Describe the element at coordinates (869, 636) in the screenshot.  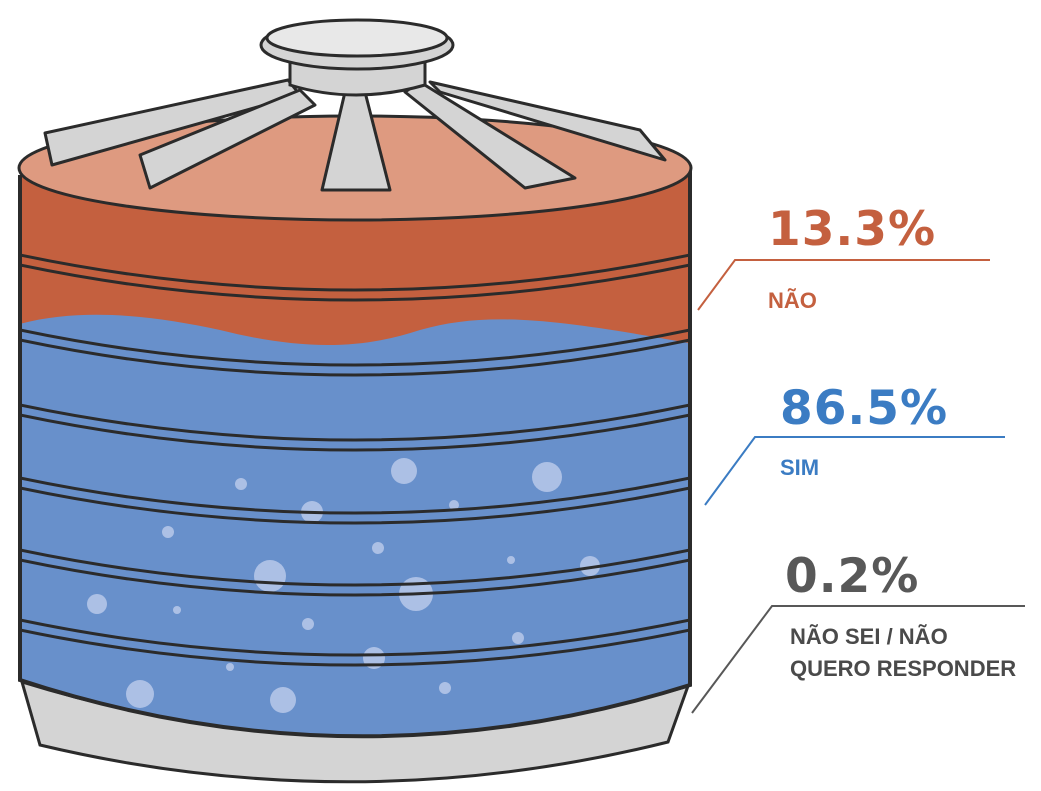
I see `category-label-nao-sei-line1: NÃO SEI / NÃO` at that location.